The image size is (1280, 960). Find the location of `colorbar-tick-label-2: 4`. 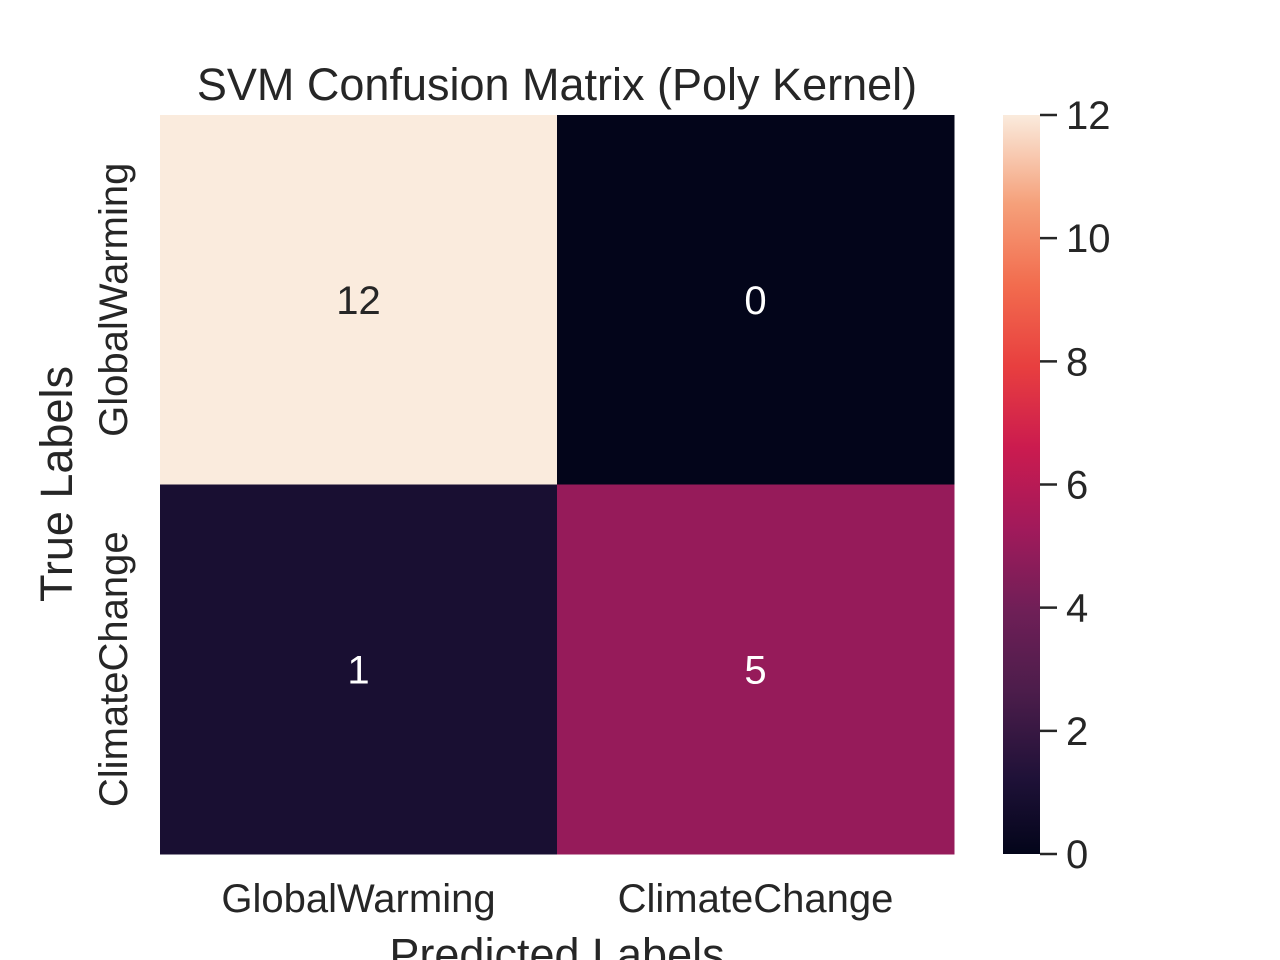

colorbar-tick-label-2: 4 is located at coordinates (1077, 609).